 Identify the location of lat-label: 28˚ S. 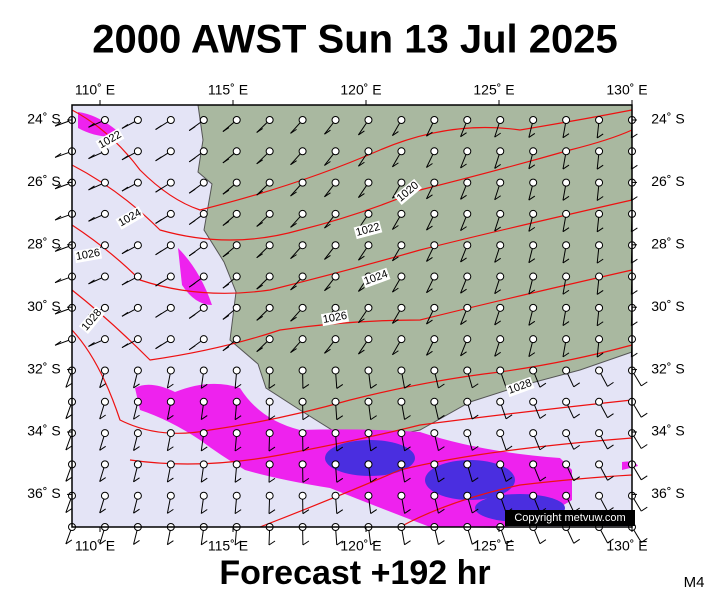
(667, 244).